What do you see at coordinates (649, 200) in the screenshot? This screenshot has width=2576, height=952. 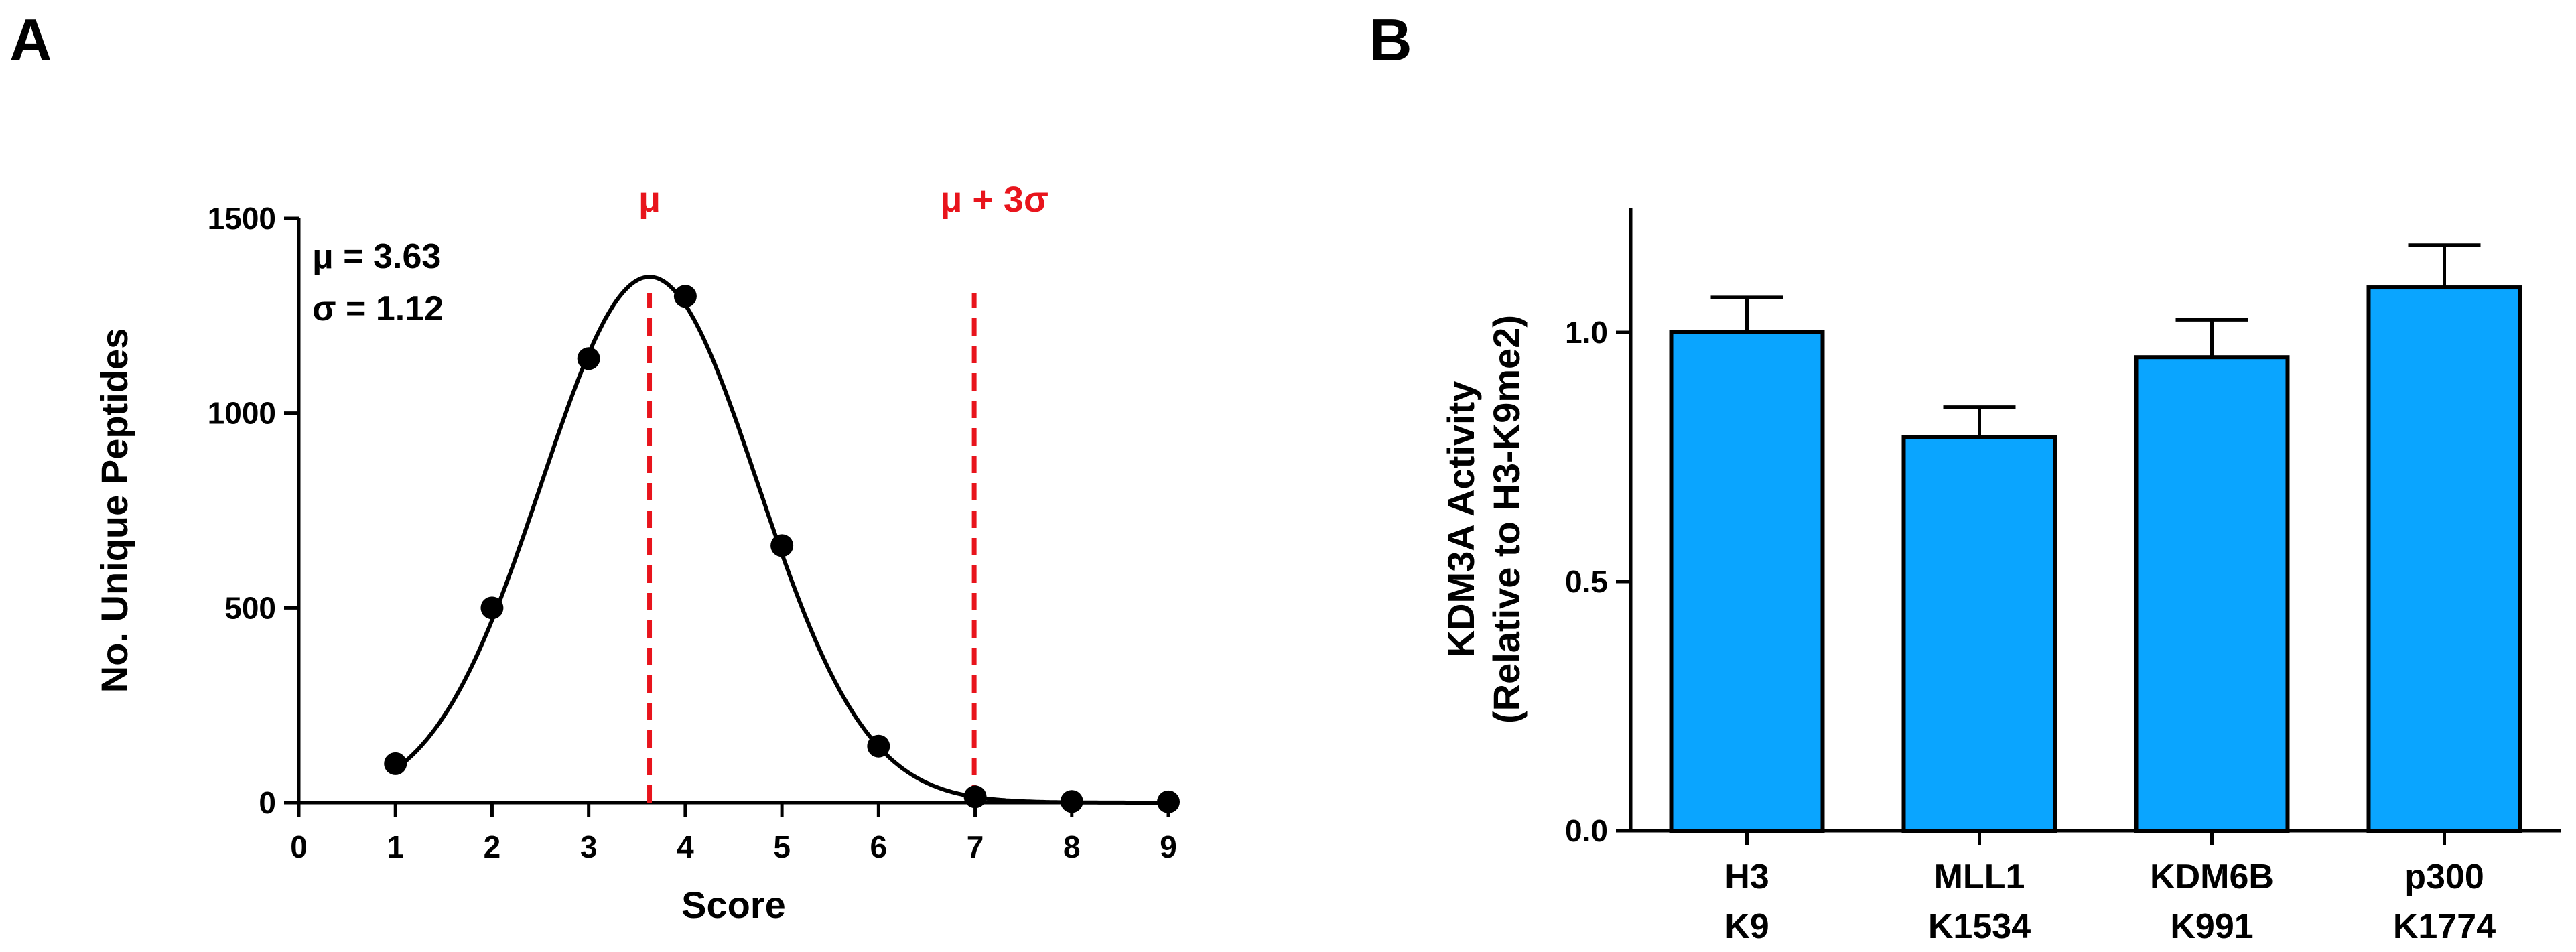 I see `reference-line-label: μ` at bounding box center [649, 200].